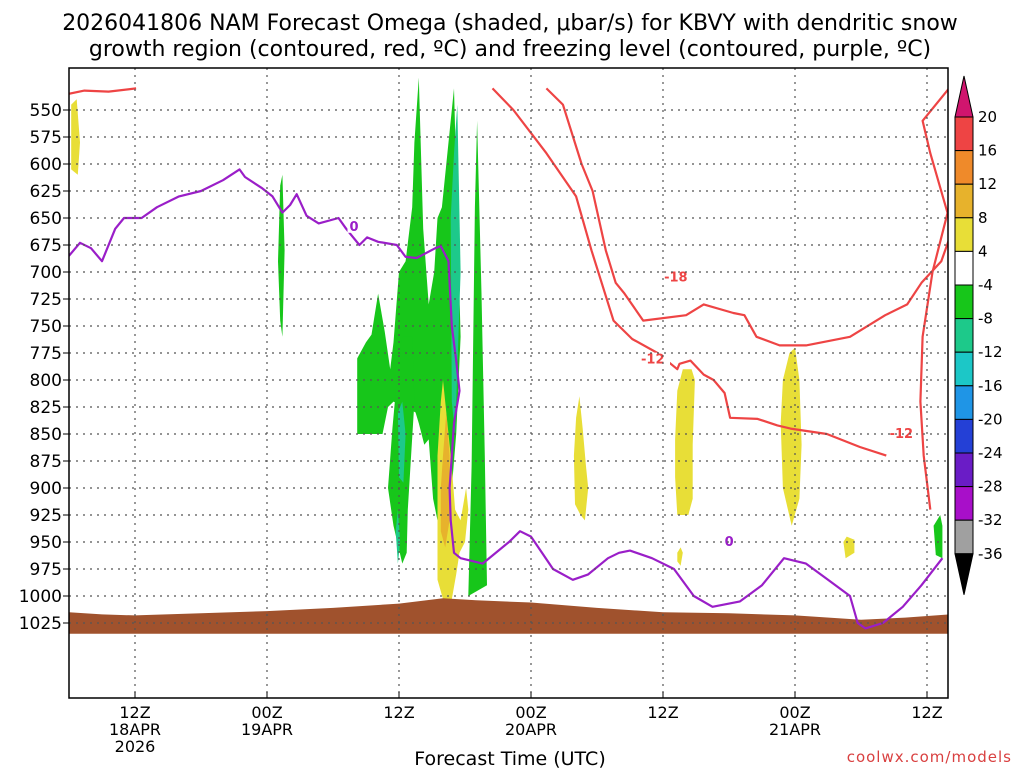 The image size is (1024, 768). I want to click on y-tick-label: 625, so click(46, 192).